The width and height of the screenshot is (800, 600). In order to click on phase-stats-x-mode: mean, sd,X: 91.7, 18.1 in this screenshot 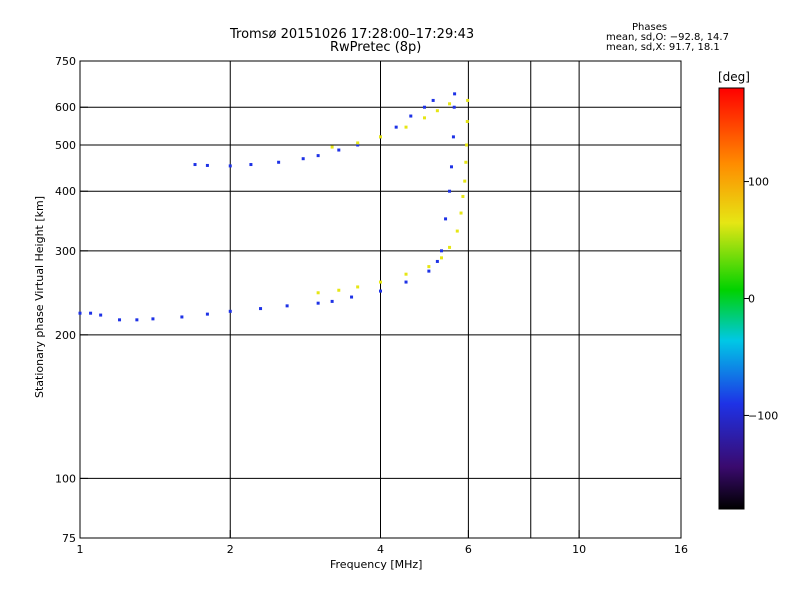, I will do `click(663, 47)`.